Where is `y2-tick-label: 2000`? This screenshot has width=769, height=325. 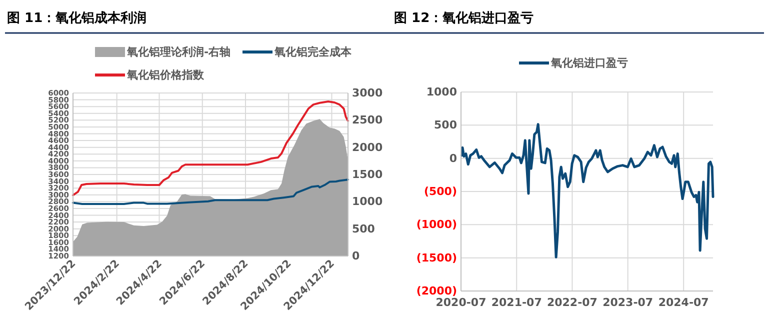 y2-tick-label: 2000 is located at coordinates (367, 147).